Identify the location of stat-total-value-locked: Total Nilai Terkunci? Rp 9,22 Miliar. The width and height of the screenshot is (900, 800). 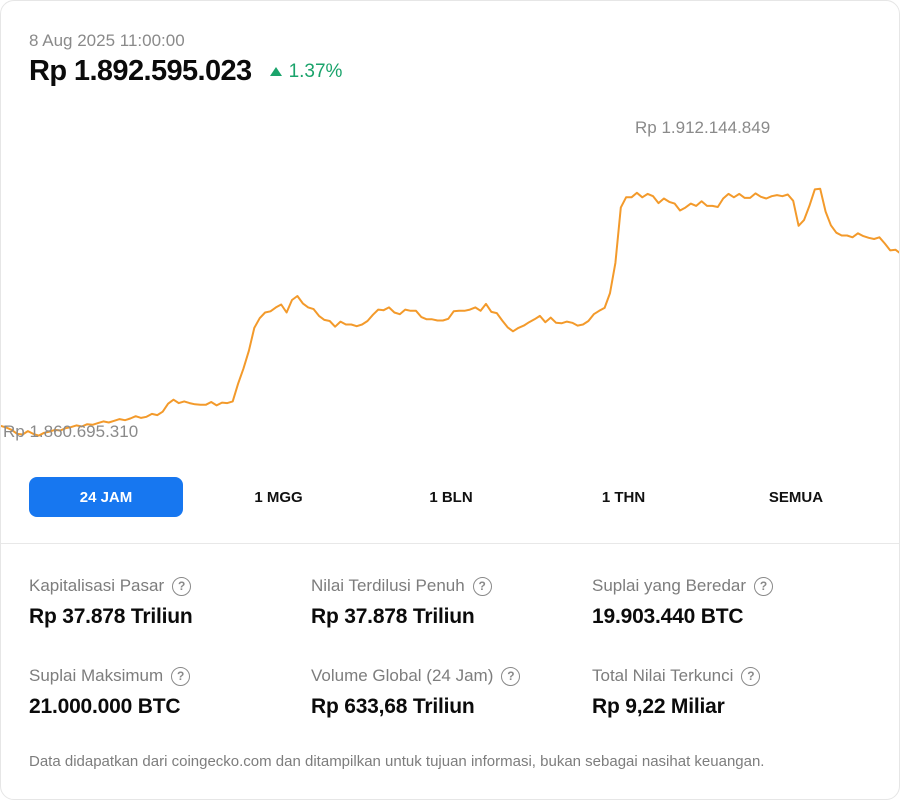
(727, 692).